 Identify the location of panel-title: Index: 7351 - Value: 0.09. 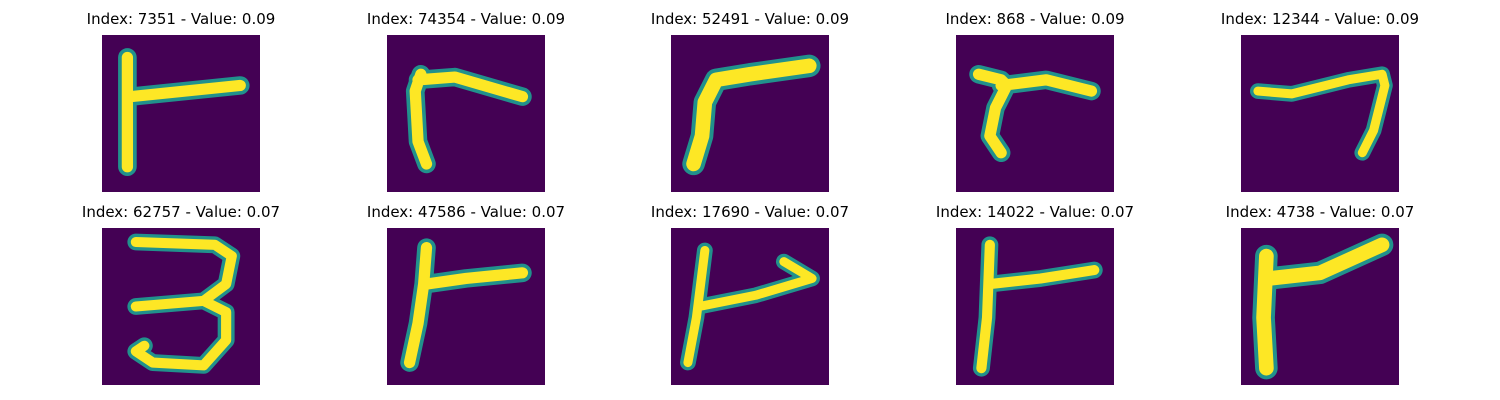
(181, 19).